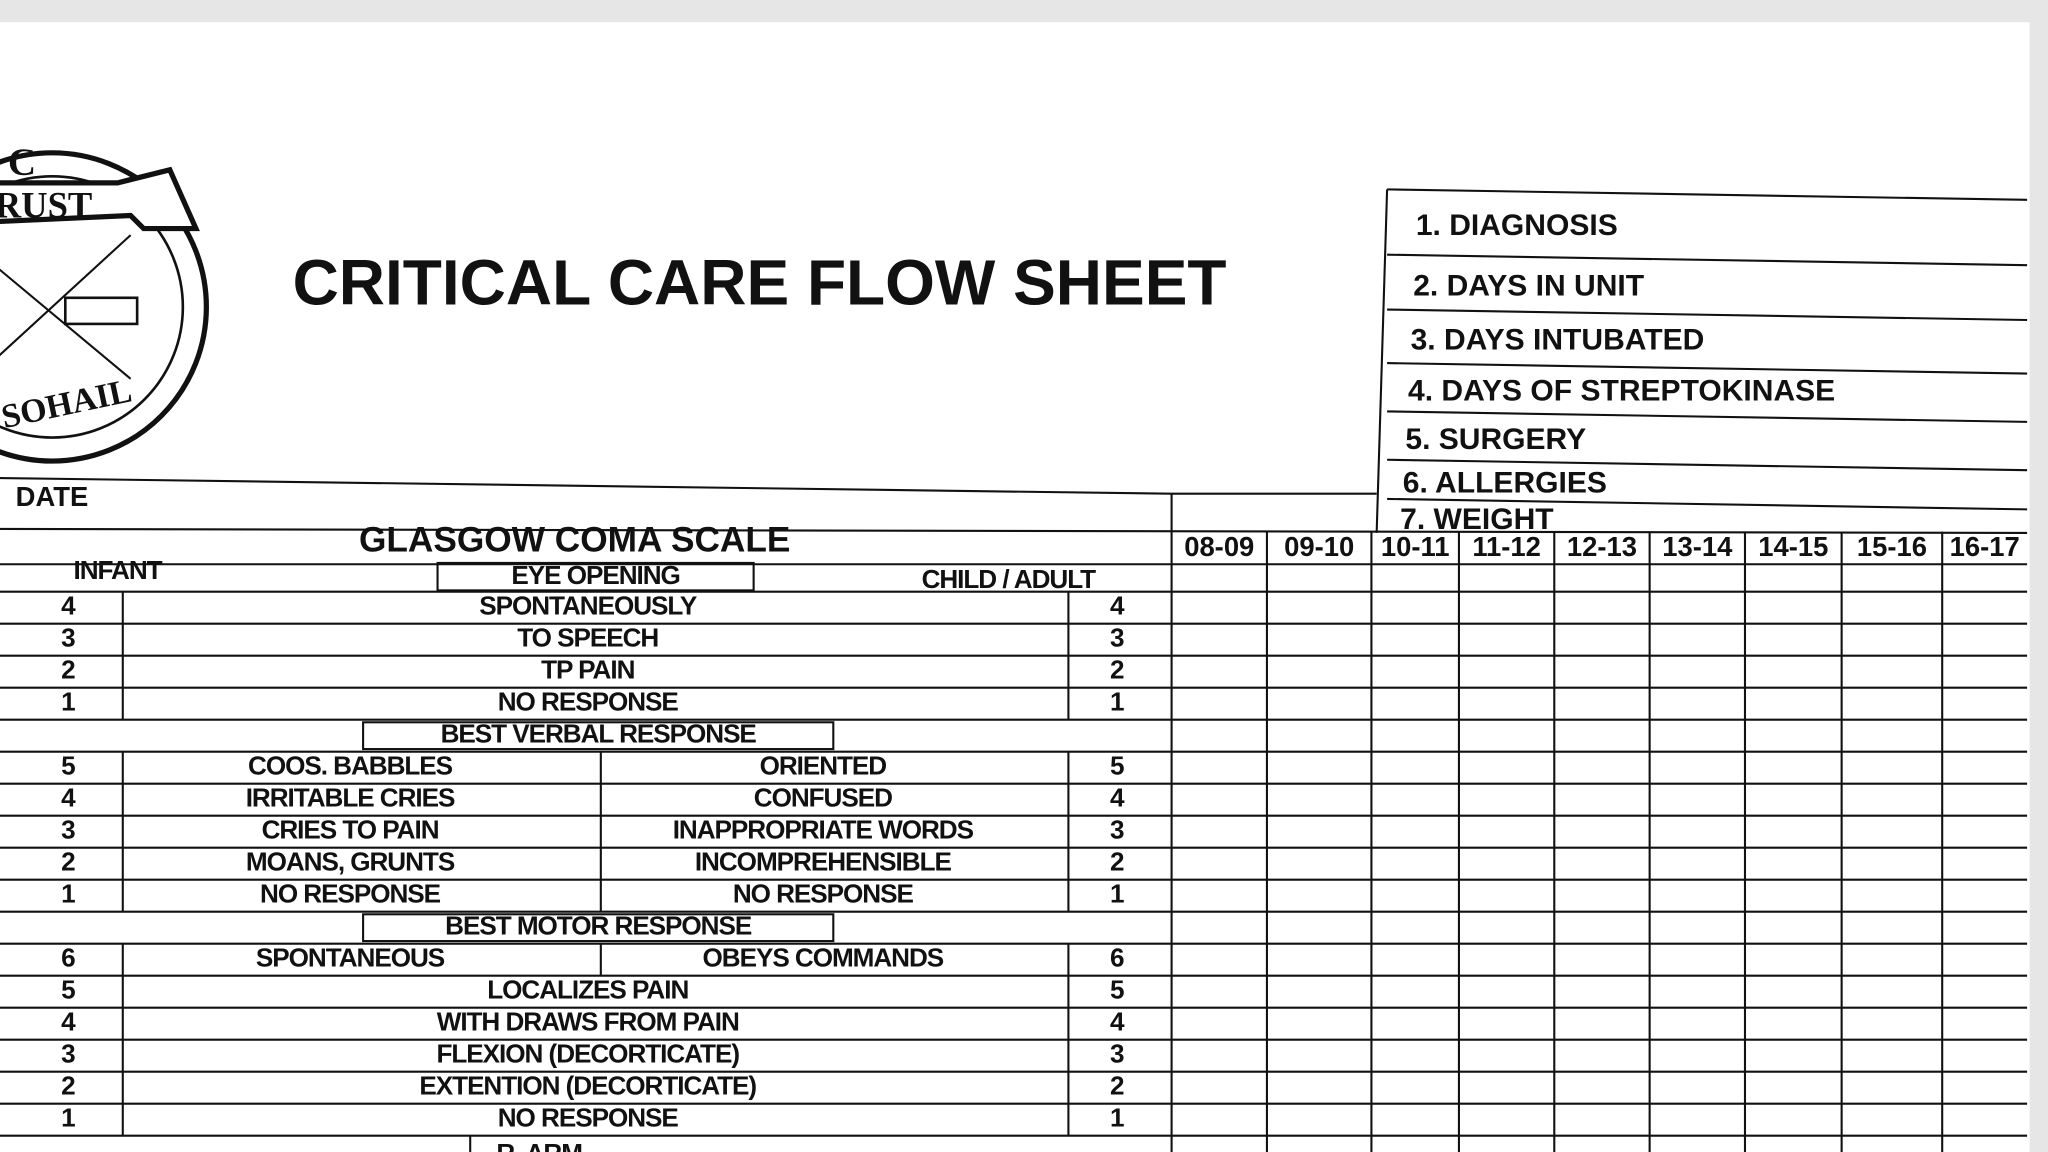 Image resolution: width=2048 pixels, height=1152 pixels. Describe the element at coordinates (1117, 958) in the screenshot. I see `adult-score: 6` at that location.